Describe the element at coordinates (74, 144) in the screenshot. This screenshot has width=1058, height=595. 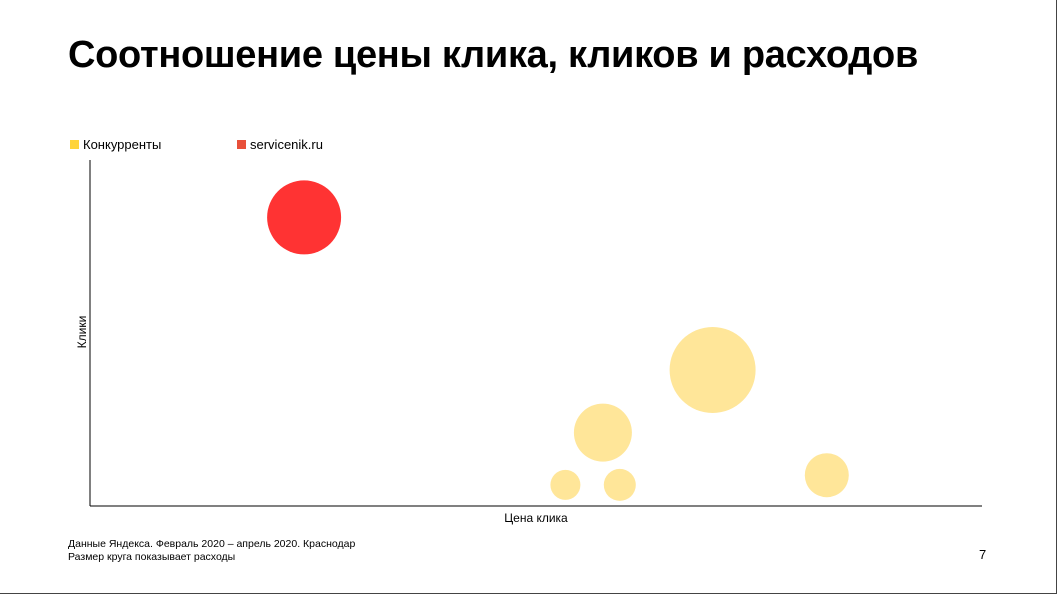
I see `legend-swatch-competitors` at that location.